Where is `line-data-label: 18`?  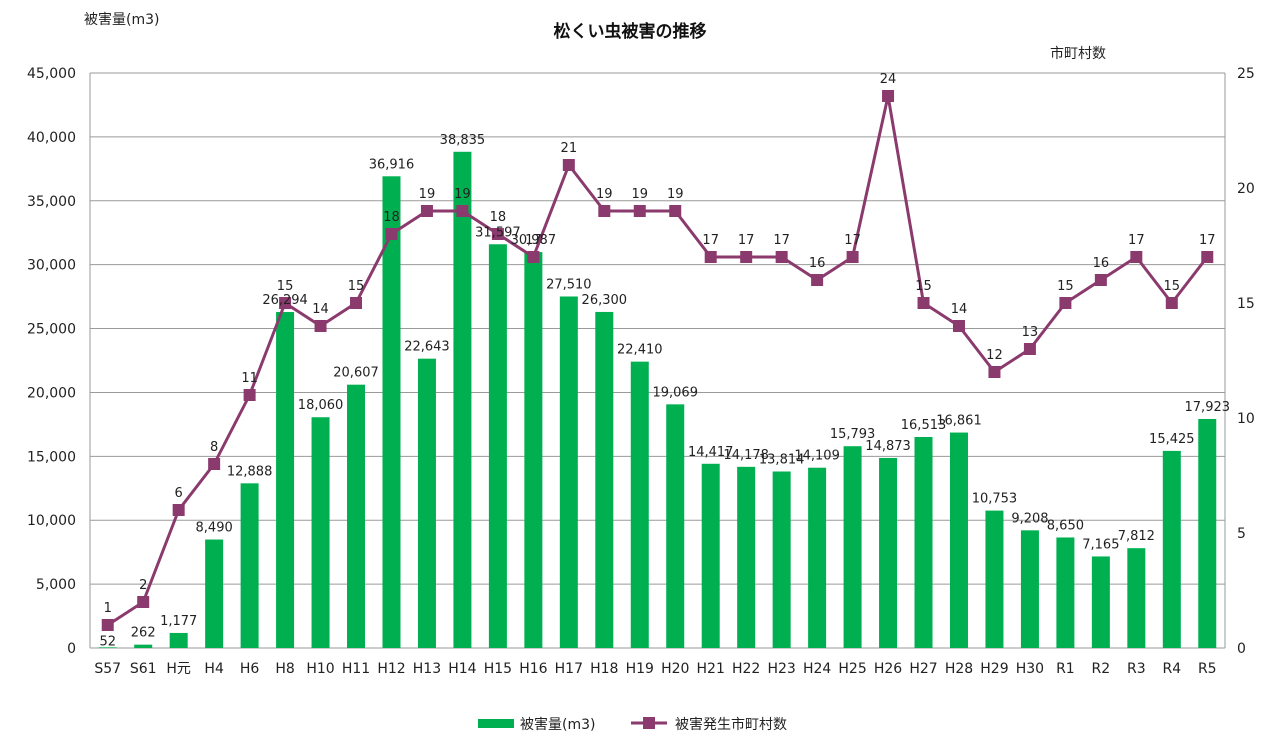 line-data-label: 18 is located at coordinates (391, 217).